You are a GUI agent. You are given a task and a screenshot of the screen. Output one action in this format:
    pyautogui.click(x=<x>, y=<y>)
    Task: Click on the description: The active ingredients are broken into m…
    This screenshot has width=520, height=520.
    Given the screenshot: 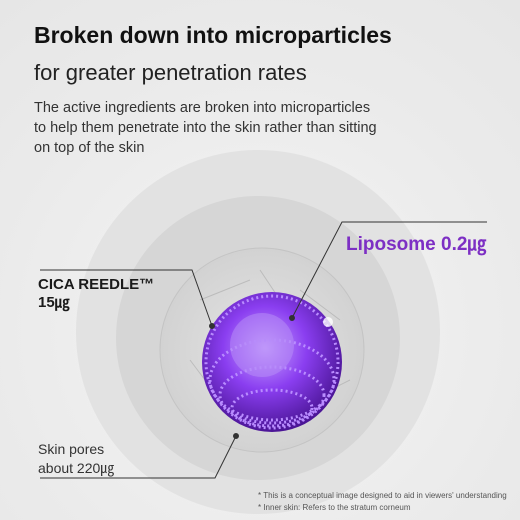 What is the action you would take?
    pyautogui.click(x=205, y=128)
    